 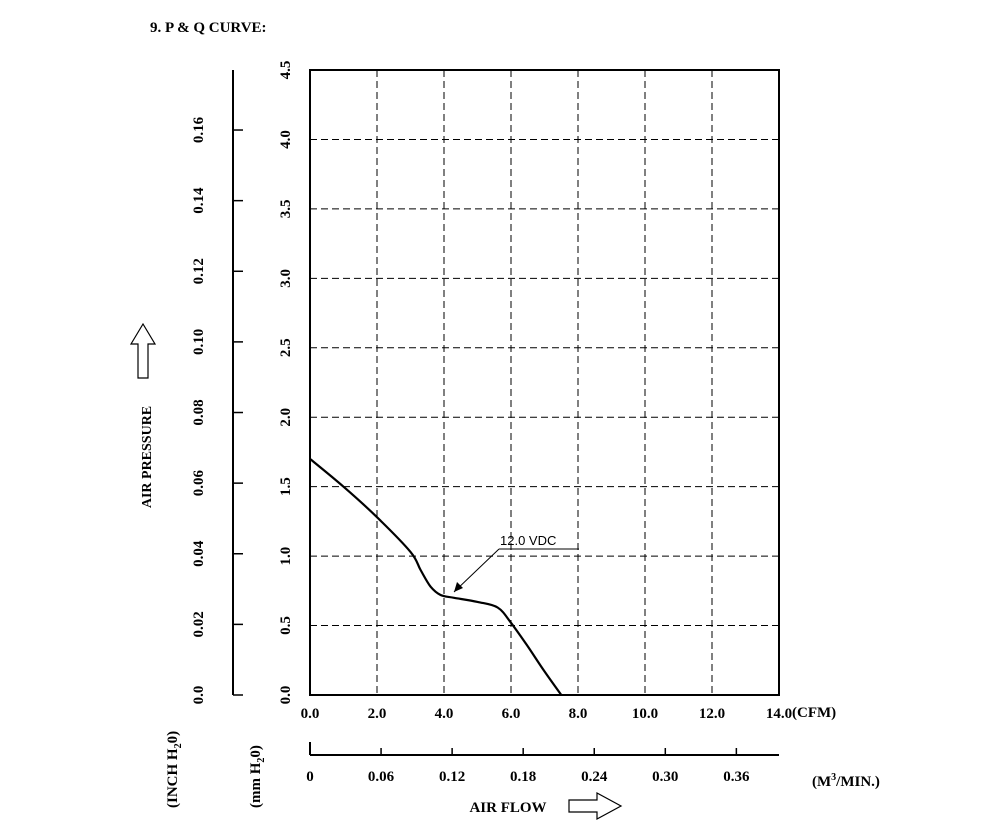 I want to click on inch-tick-label: 0.08, so click(x=199, y=412).